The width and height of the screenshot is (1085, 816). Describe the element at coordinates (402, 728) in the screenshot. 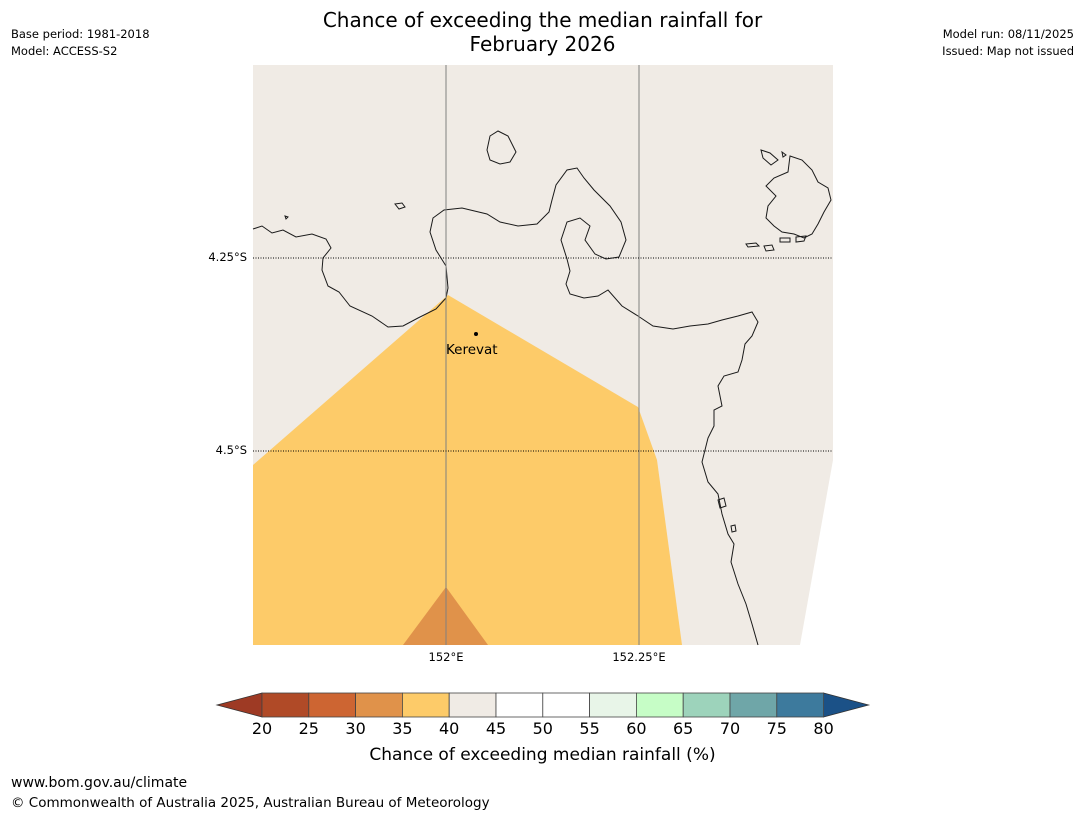

I see `colorbar-tick-label: 35` at that location.